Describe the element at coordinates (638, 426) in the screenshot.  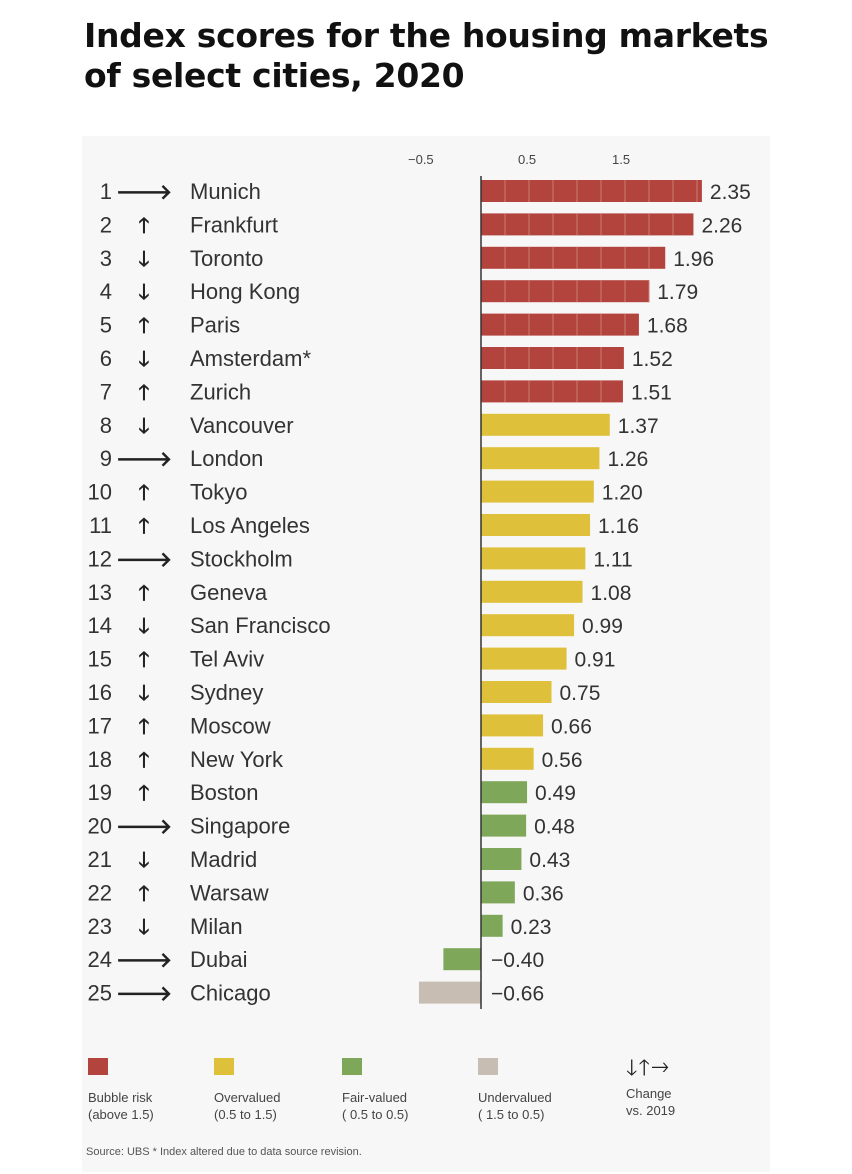
I see `value-label: 1.37` at that location.